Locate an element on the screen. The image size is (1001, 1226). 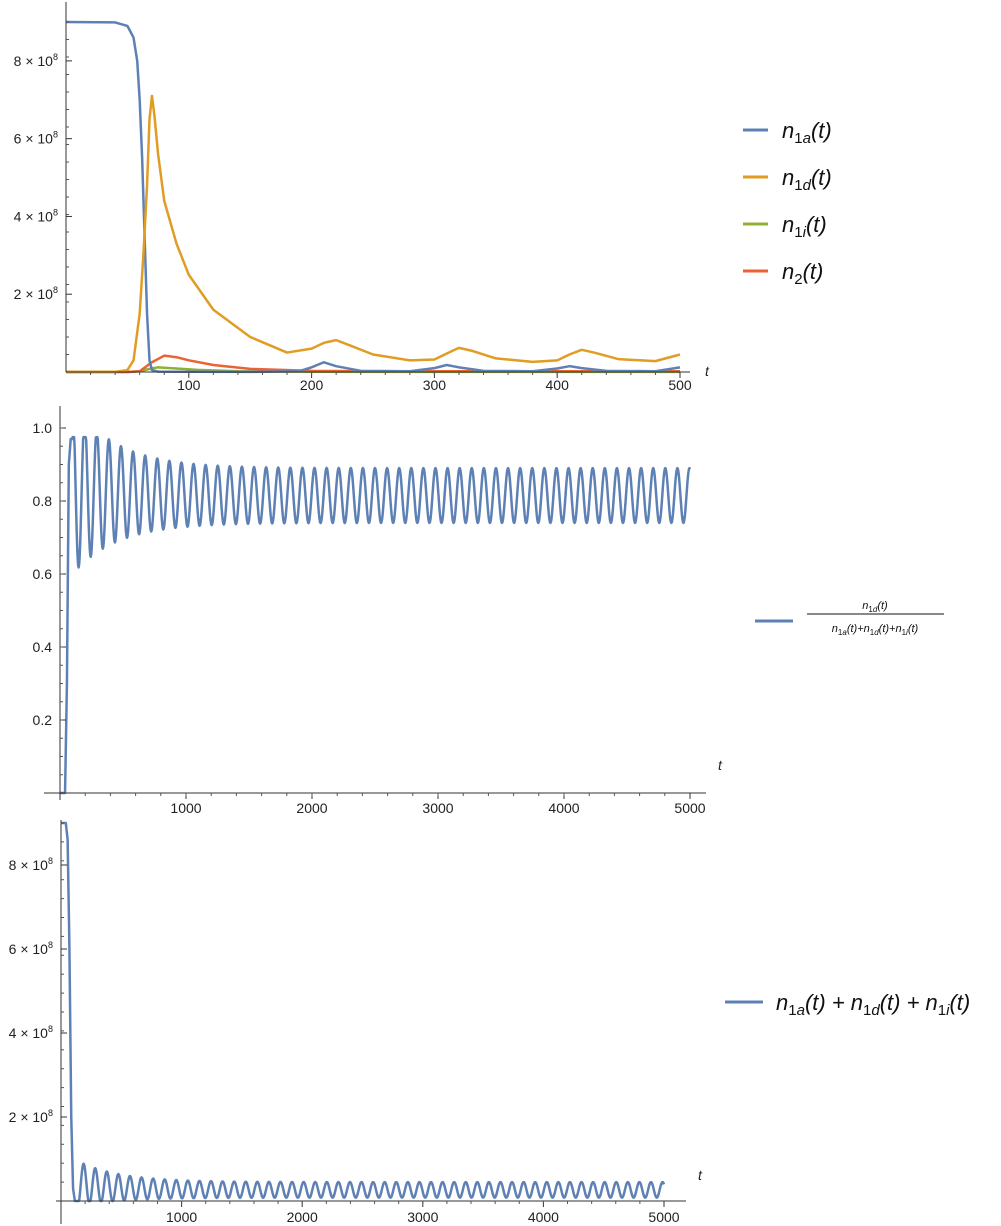
legend-label-n1a: n1a(t) is located at coordinates (807, 132).